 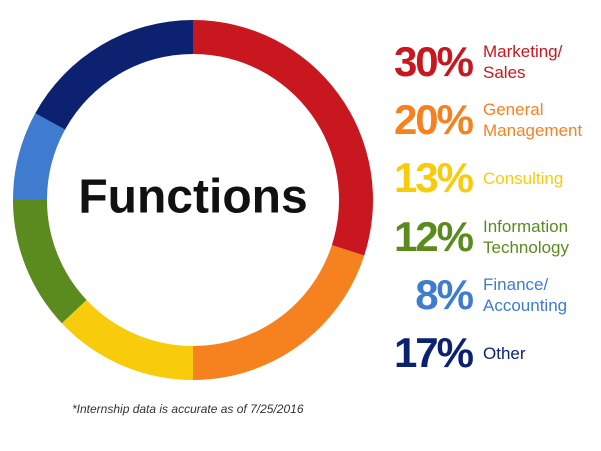 What do you see at coordinates (504, 353) in the screenshot?
I see `legend-label: Other` at bounding box center [504, 353].